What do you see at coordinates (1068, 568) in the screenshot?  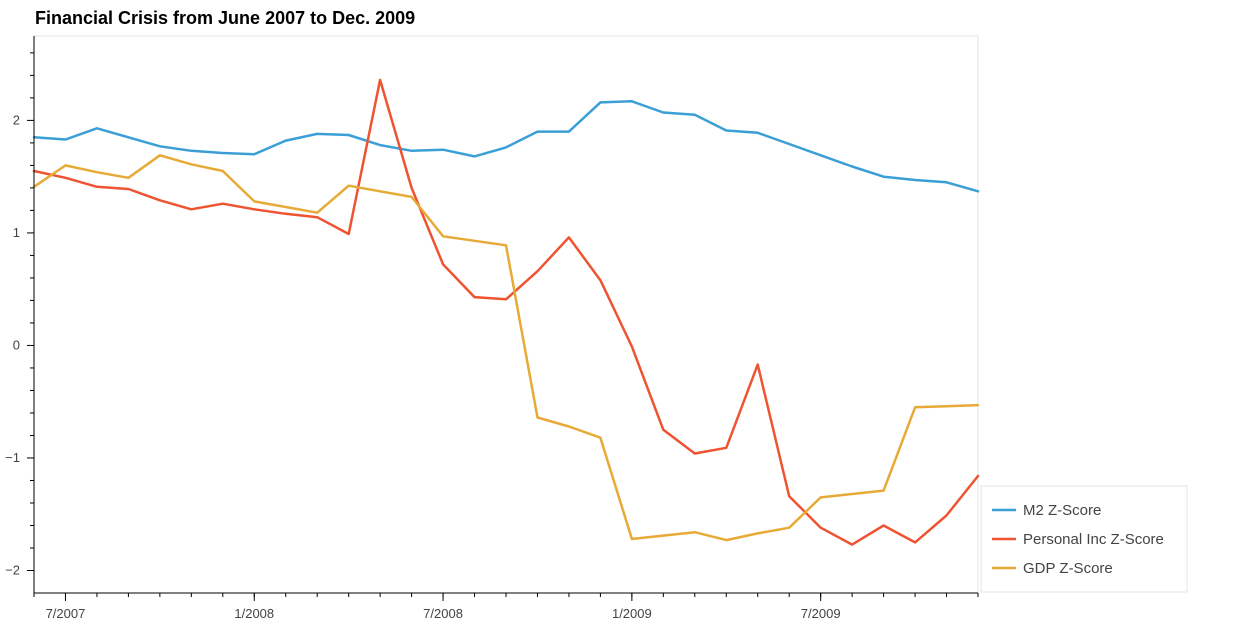 I see `legend-label-3: GDP Z-Score` at bounding box center [1068, 568].